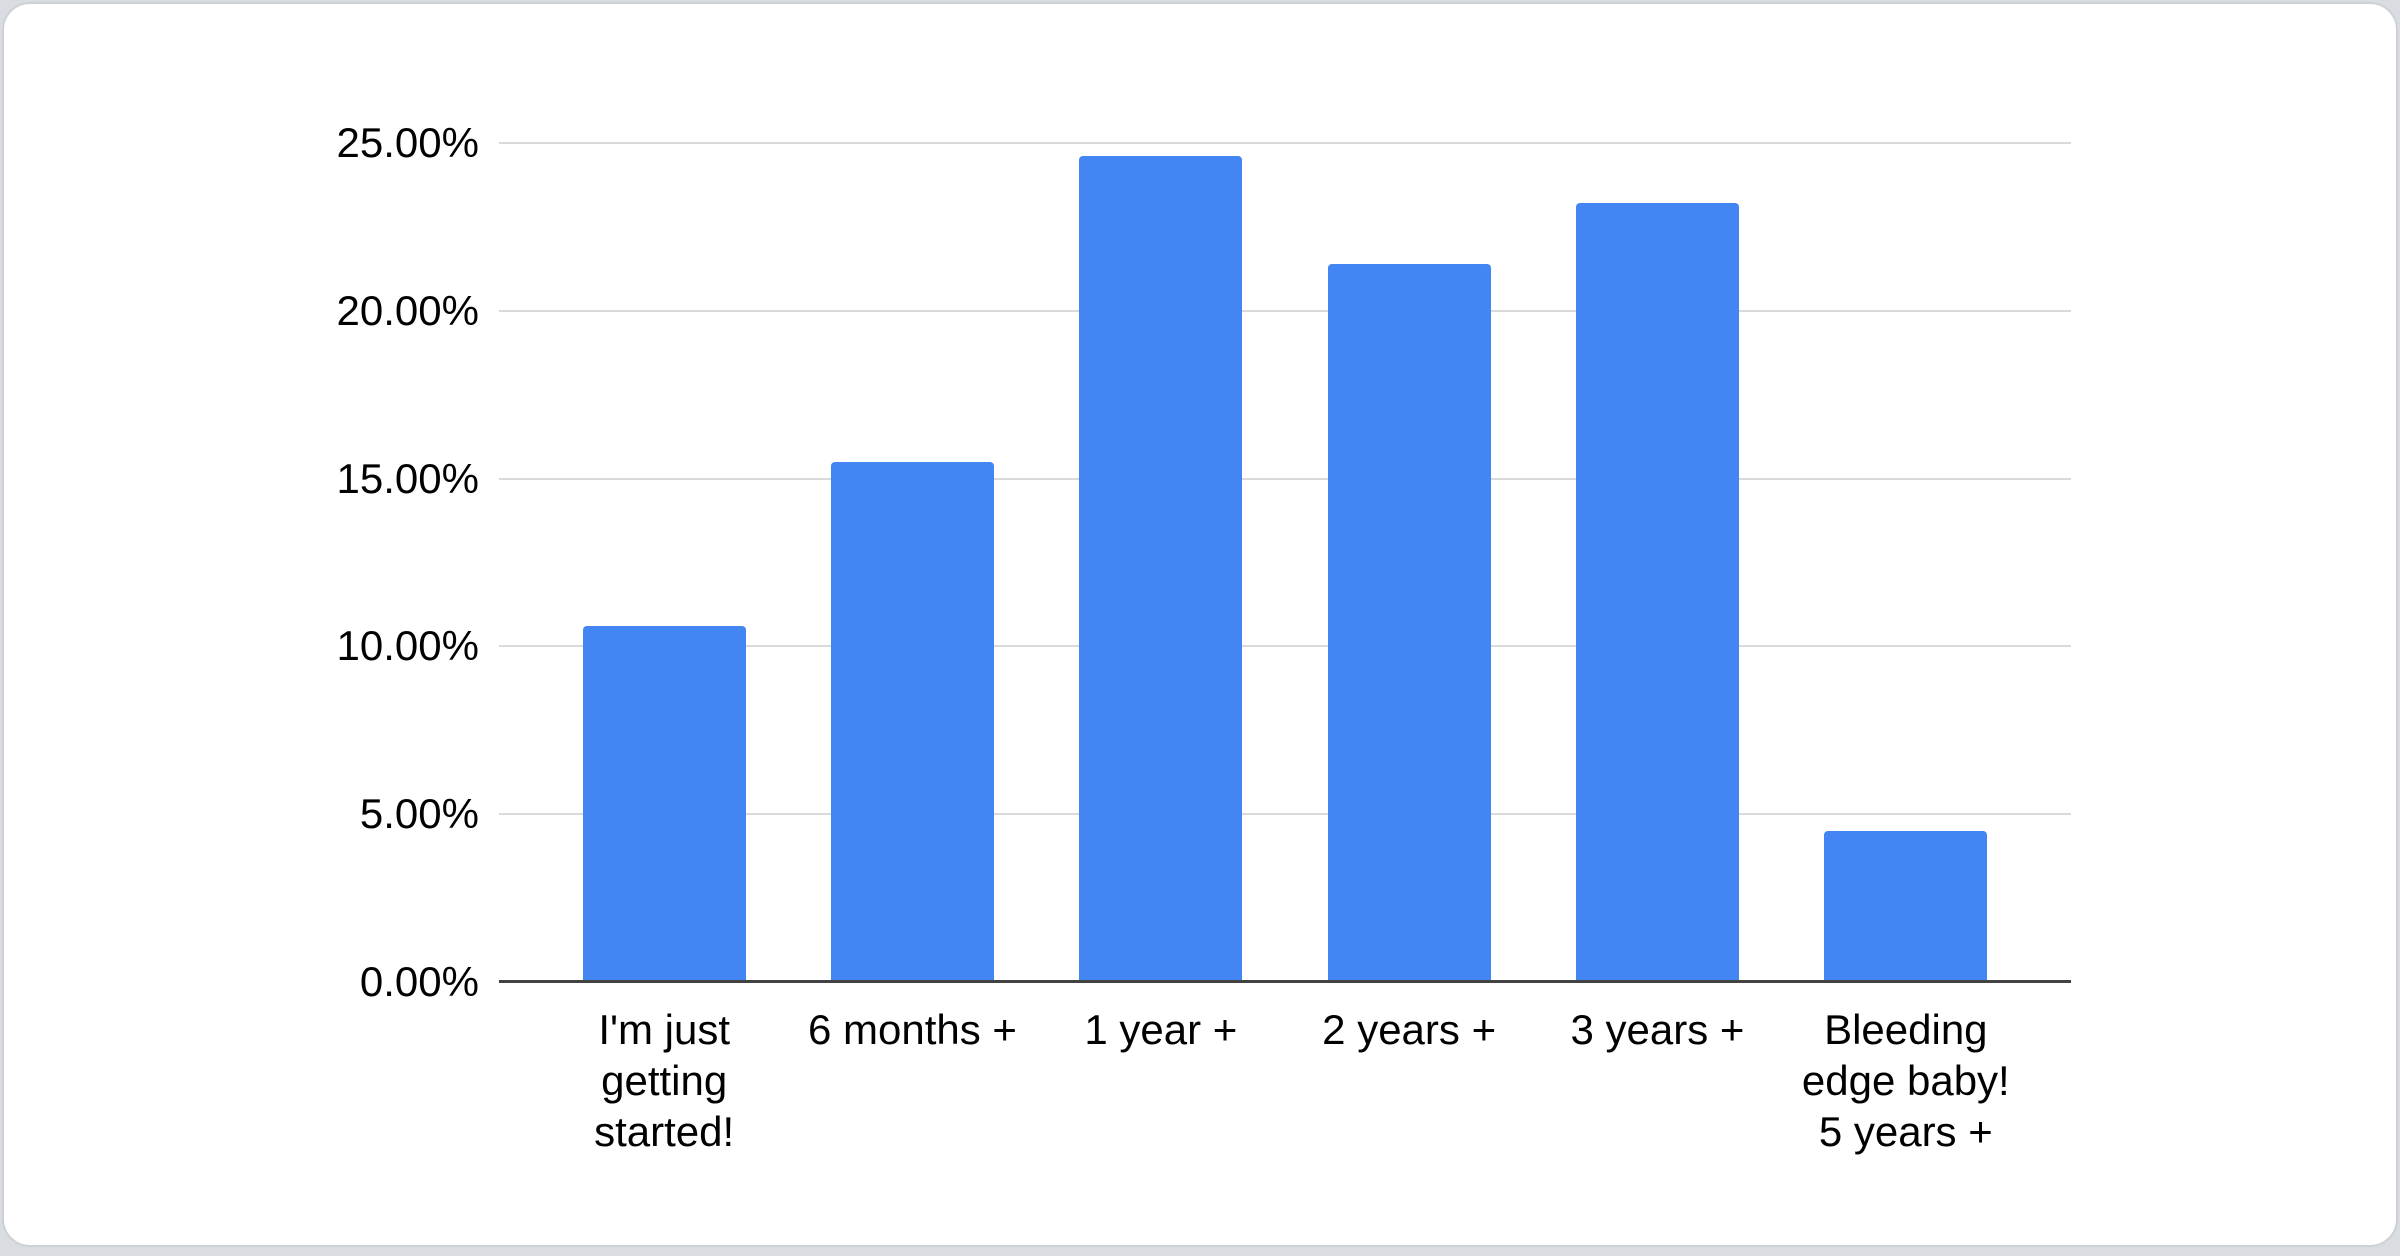 The width and height of the screenshot is (2400, 1256). I want to click on x-axis-tick-label: 3 years +, so click(1657, 1029).